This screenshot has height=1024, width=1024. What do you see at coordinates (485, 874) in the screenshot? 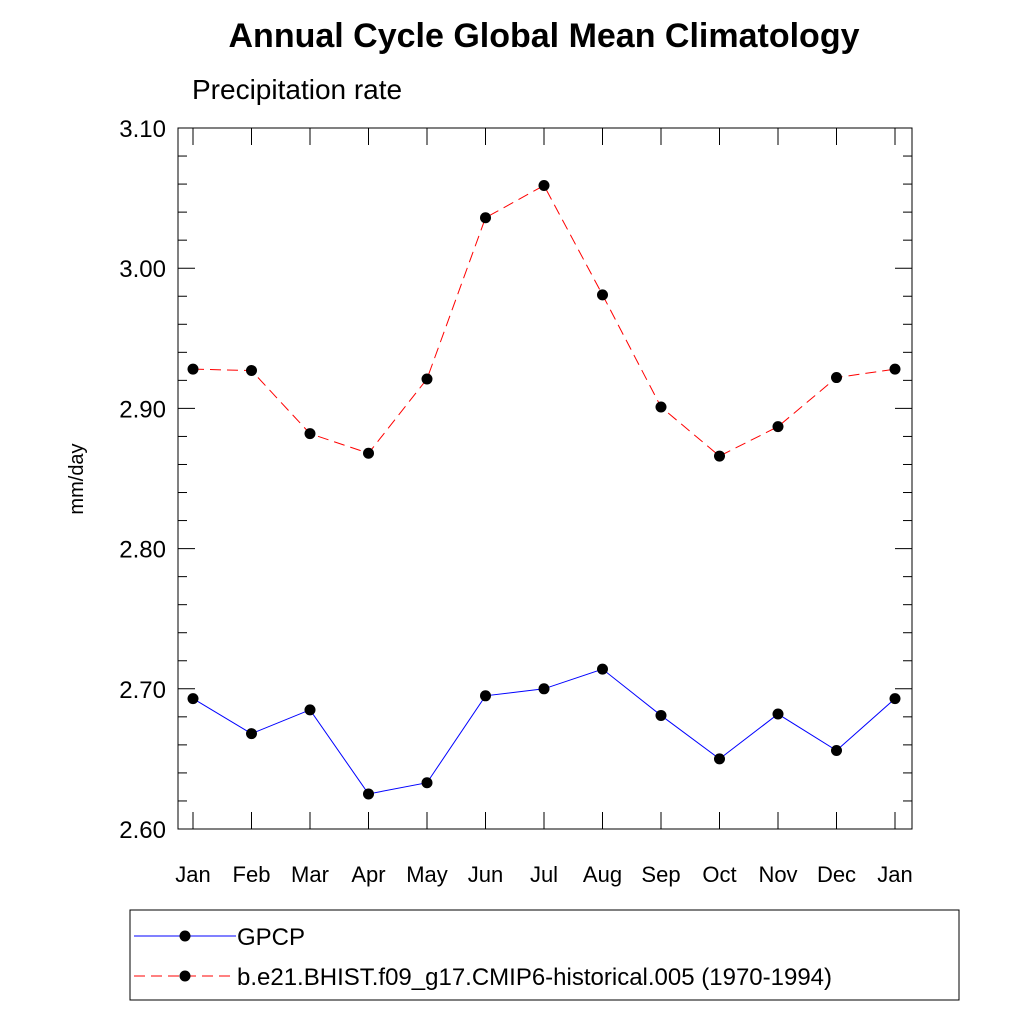
I see `x-tick-label: Jun` at bounding box center [485, 874].